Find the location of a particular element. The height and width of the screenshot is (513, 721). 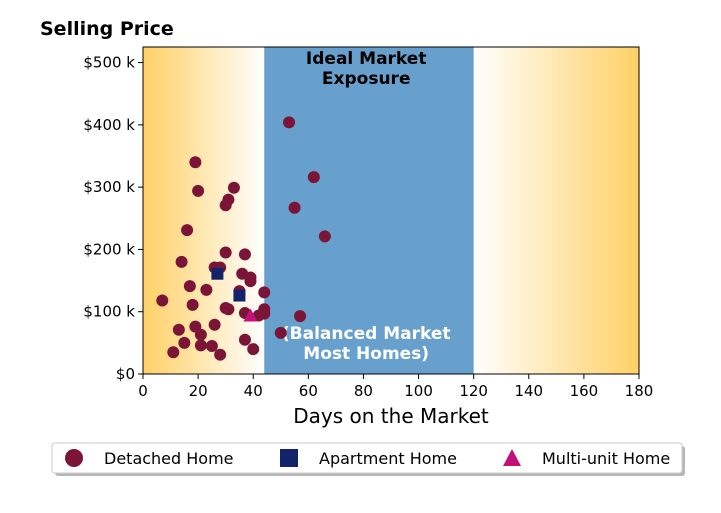

legend-box is located at coordinates (367, 458).